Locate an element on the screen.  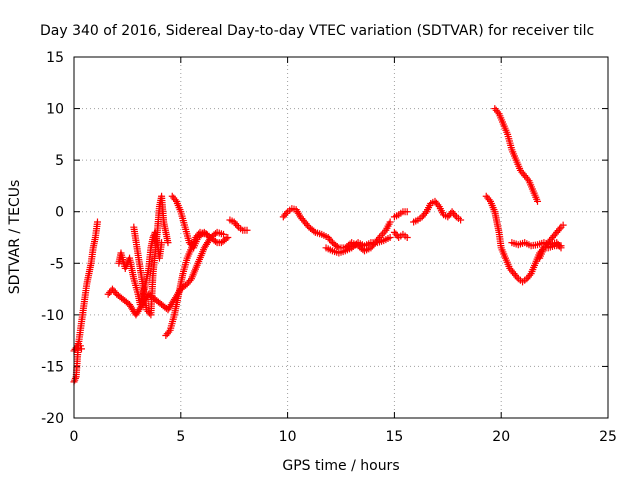
x-tick-label: 5 is located at coordinates (180, 437).